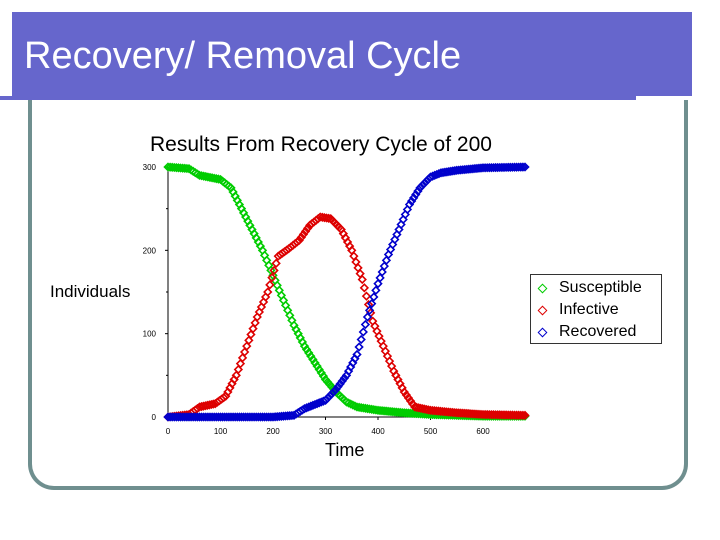 The width and height of the screenshot is (720, 540). Describe the element at coordinates (321, 144) in the screenshot. I see `chart-title: Results From Recovery Cycle of 200` at that location.